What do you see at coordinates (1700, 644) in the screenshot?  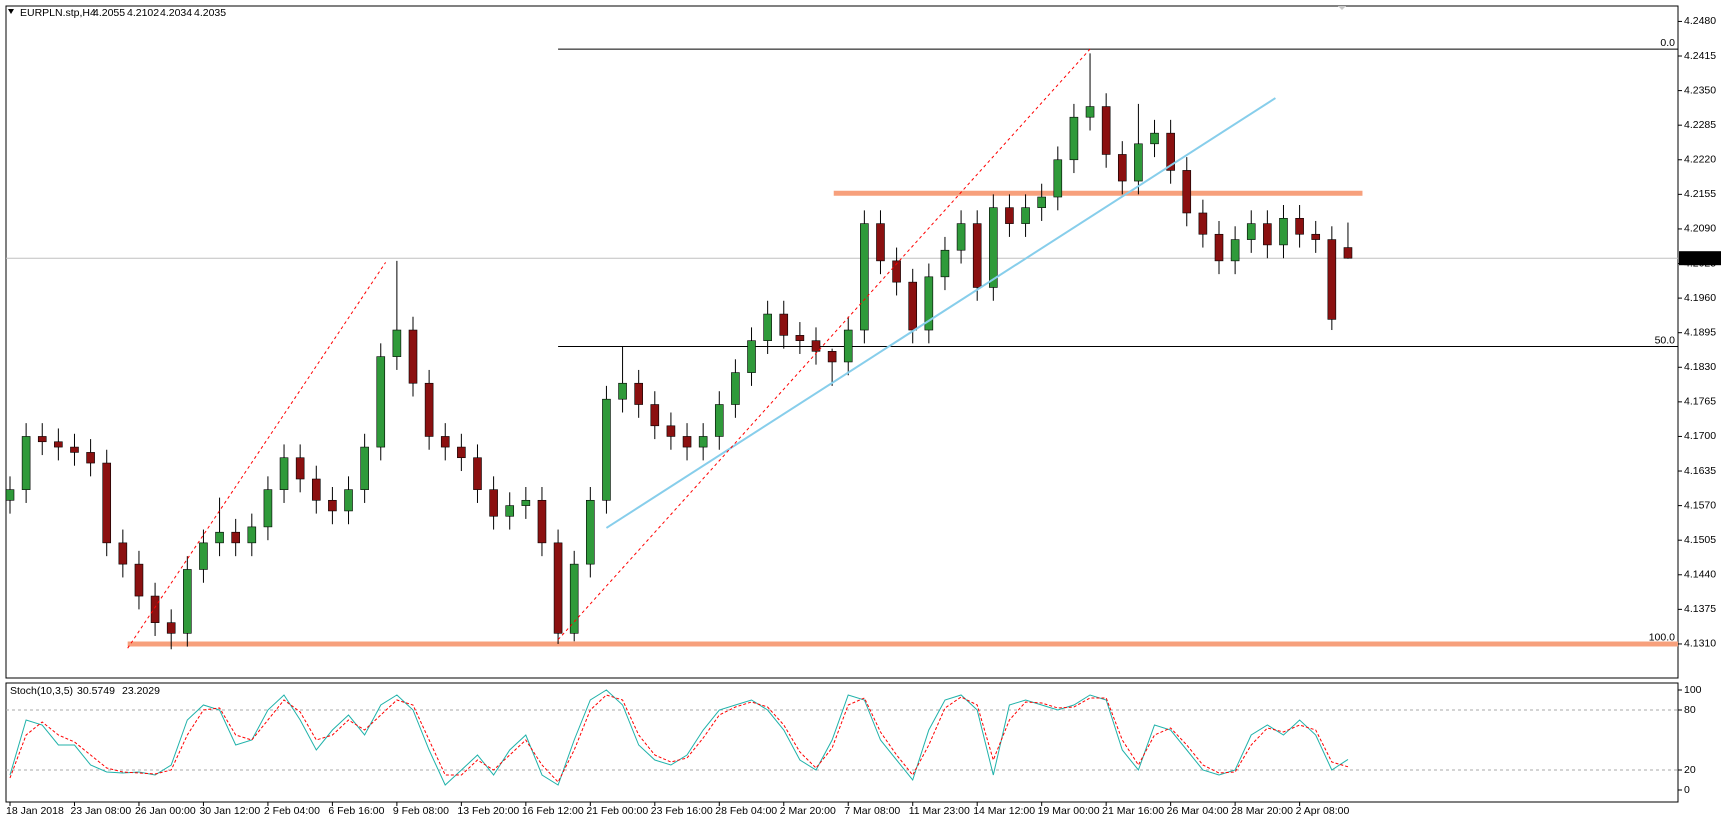 I see `y-tick-label: 4.1310` at bounding box center [1700, 644].